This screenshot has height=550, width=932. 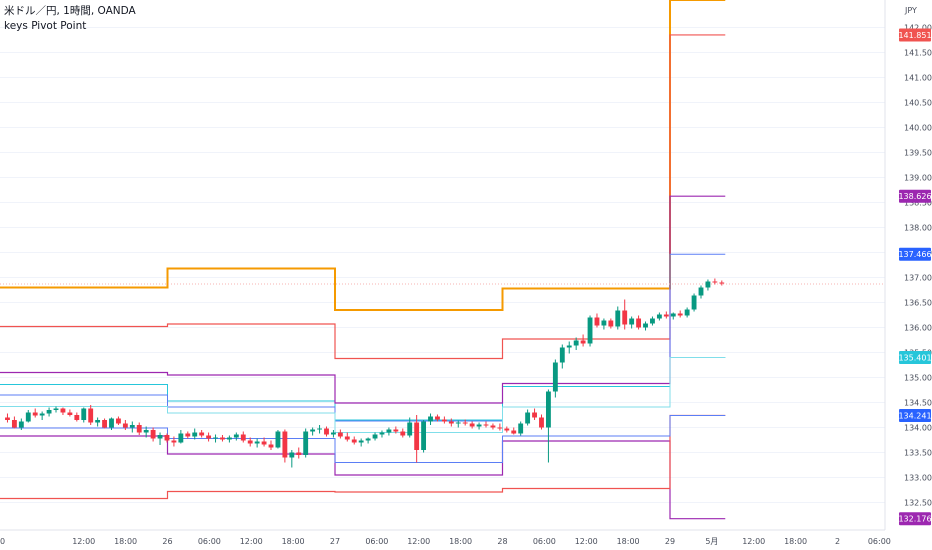 What do you see at coordinates (363, 388) in the screenshot?
I see `pivot-line-s1` at bounding box center [363, 388].